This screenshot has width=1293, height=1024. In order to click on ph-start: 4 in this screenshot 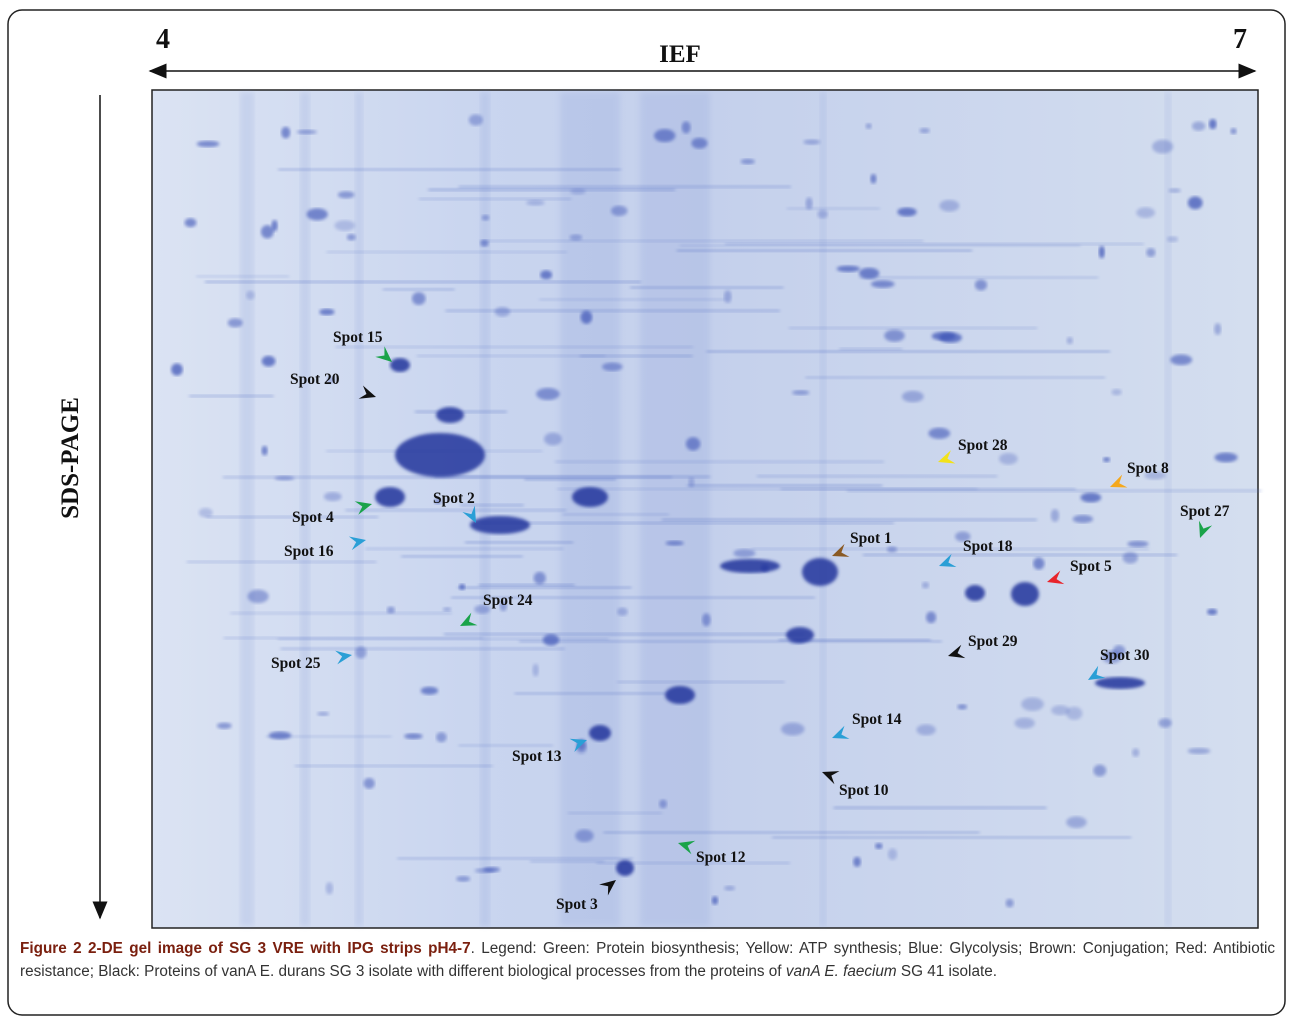, I will do `click(163, 39)`.